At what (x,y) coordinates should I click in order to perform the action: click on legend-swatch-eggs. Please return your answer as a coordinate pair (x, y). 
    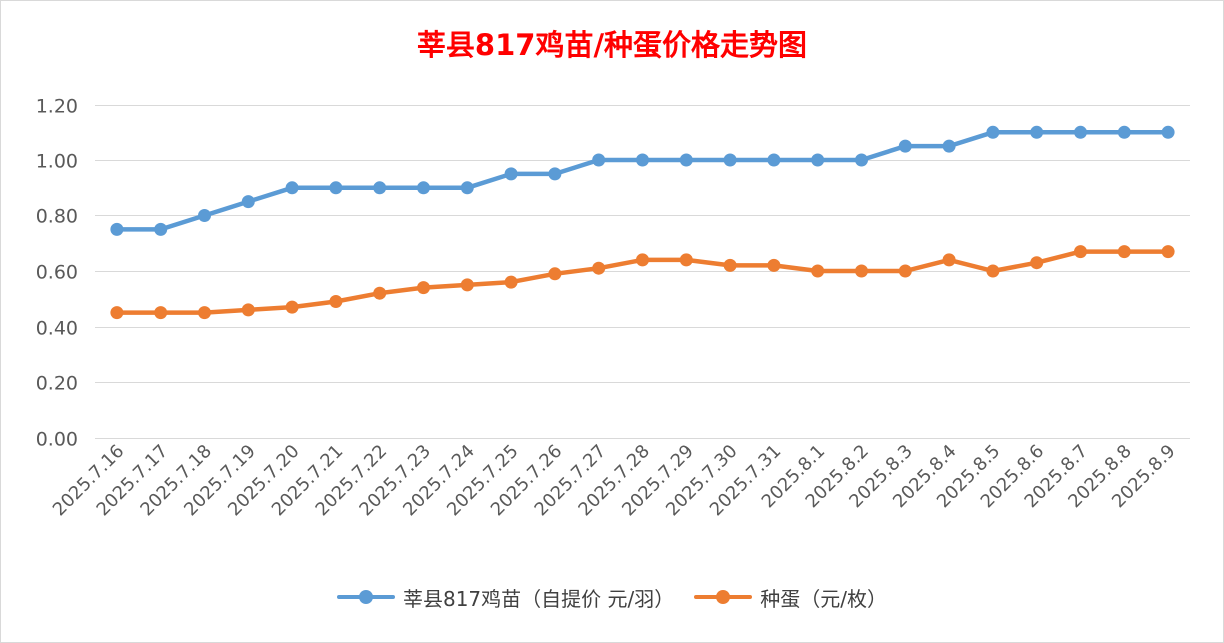
    Looking at the image, I should click on (723, 597).